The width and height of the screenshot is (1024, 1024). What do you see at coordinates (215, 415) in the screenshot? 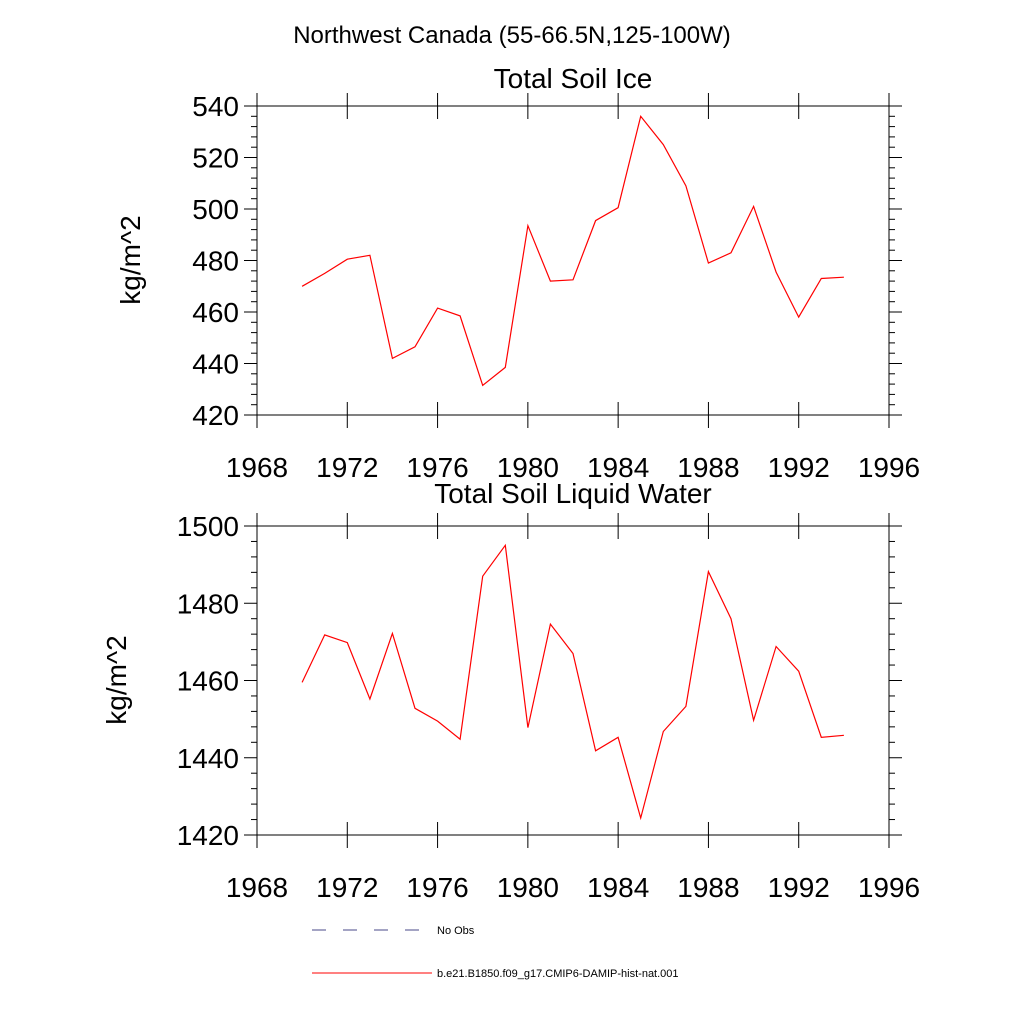
I see `y-tick-label: 420` at bounding box center [215, 415].